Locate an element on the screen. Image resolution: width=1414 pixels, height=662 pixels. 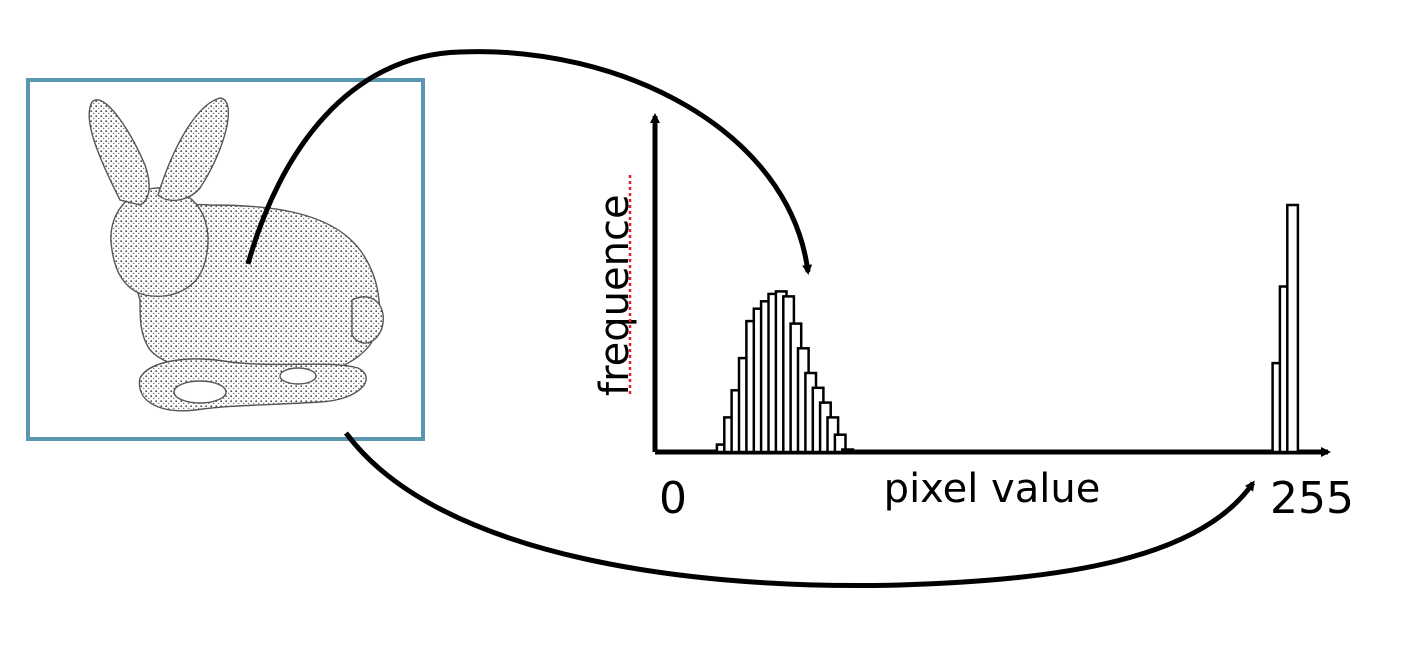
x-axis-label: pixel value is located at coordinates (992, 489).